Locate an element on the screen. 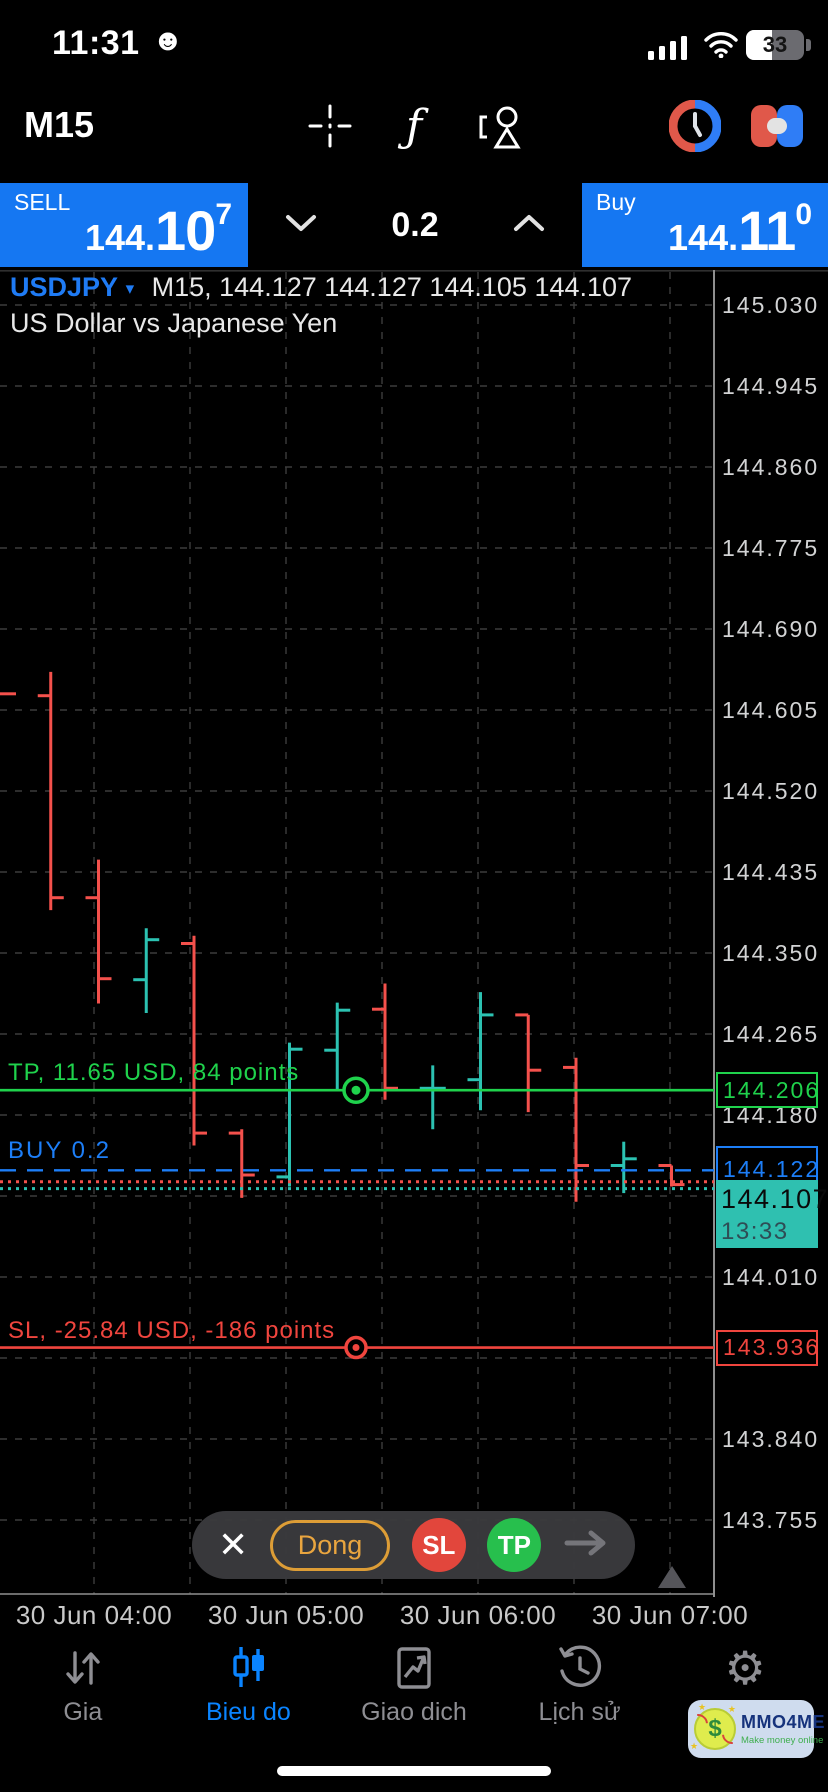  bid-price-box: 144.107 13:33 is located at coordinates (772, 1213).